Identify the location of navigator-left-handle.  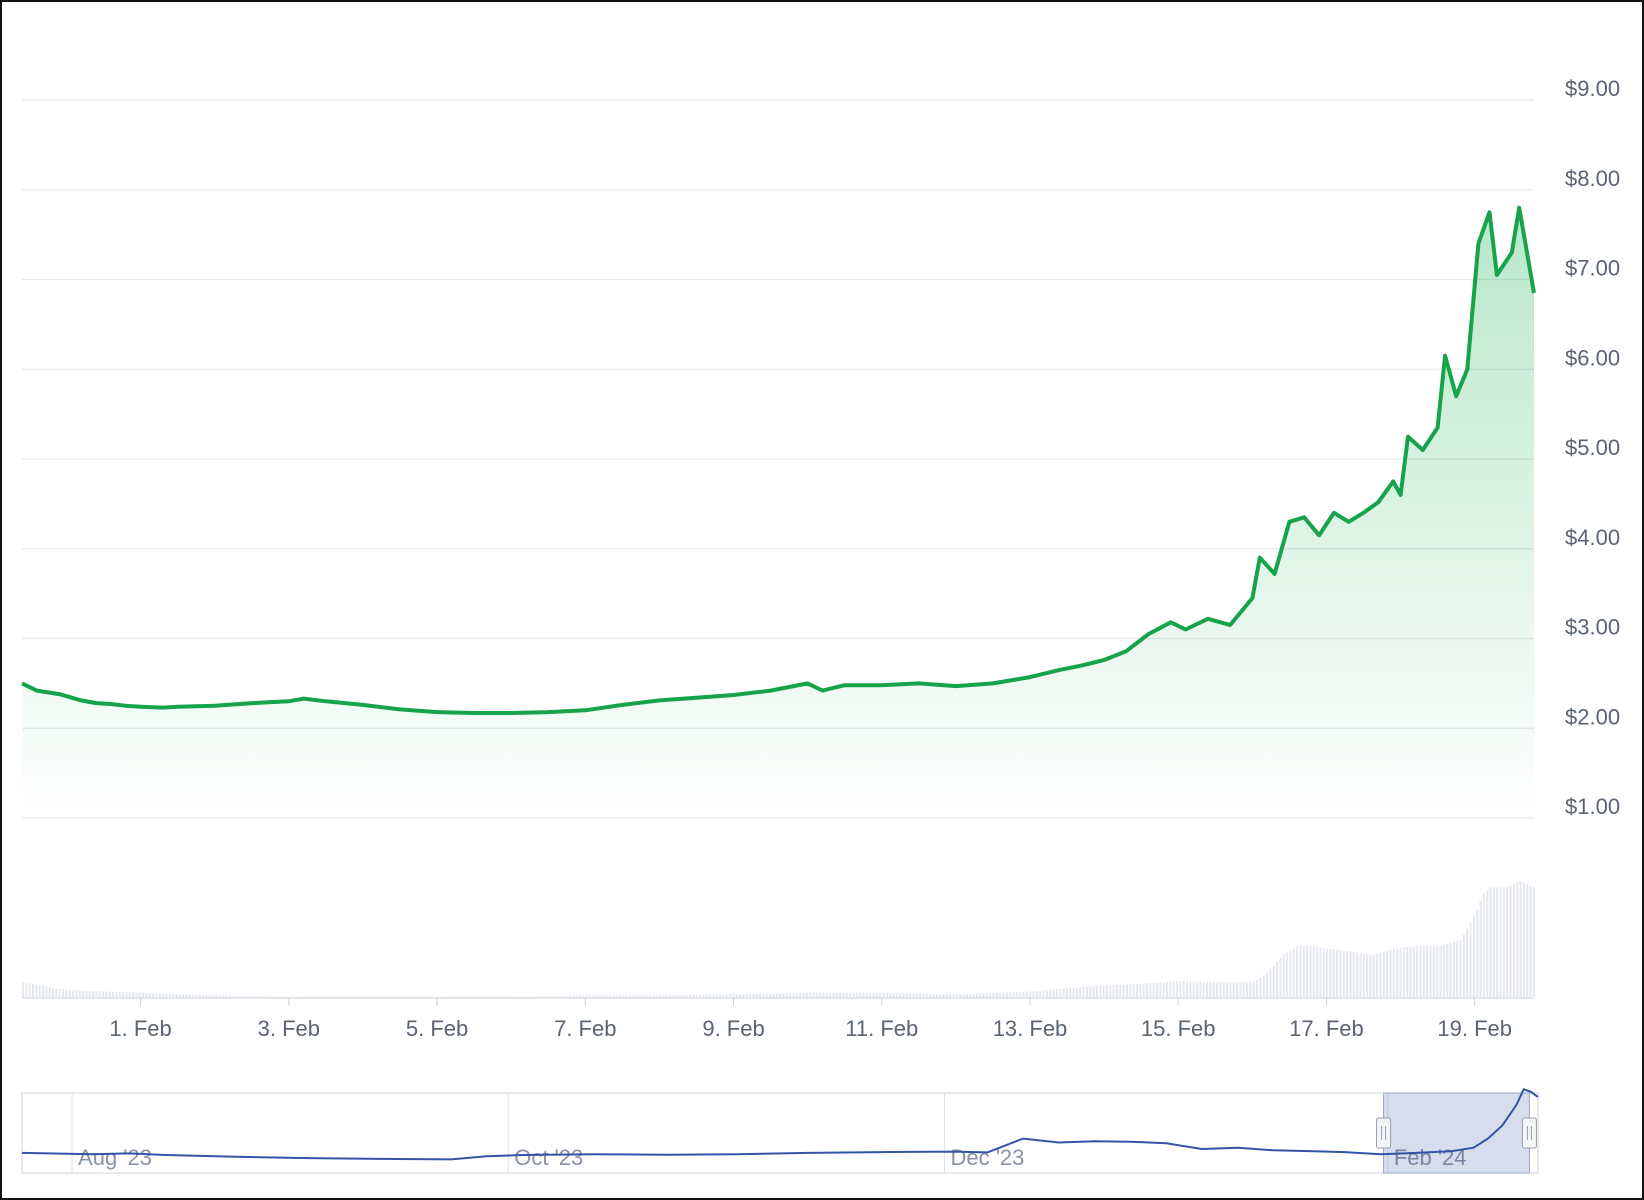
(1384, 1133).